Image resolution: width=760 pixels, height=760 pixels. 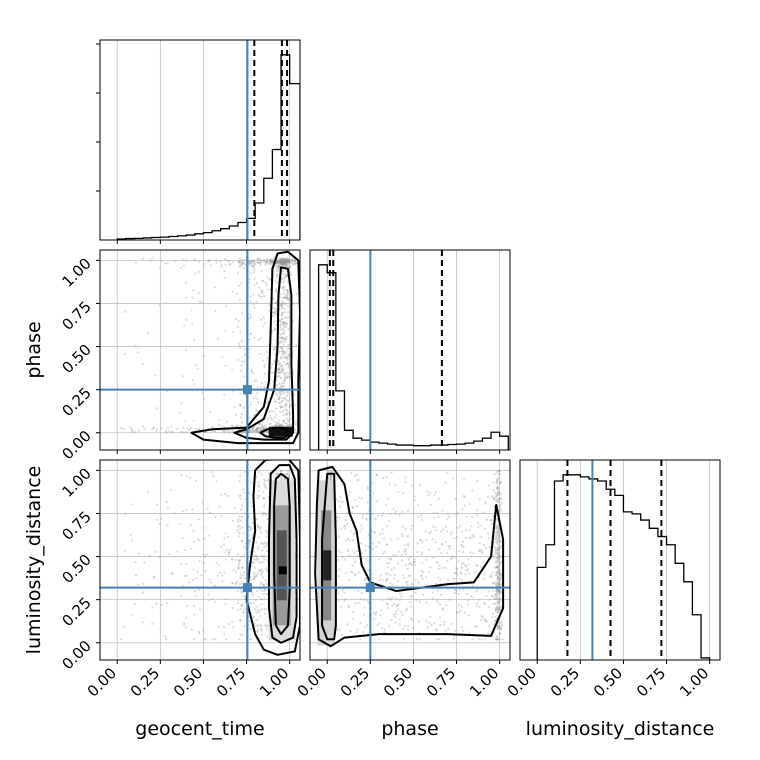 I want to click on histogram-geocent_time, so click(x=208, y=147).